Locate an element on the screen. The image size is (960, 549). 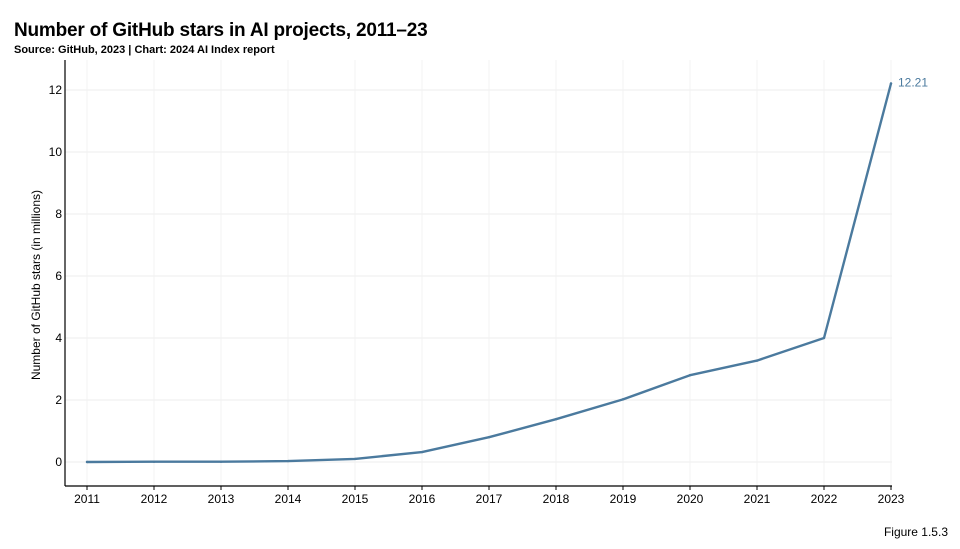
x-tick-label: 2020 is located at coordinates (690, 499).